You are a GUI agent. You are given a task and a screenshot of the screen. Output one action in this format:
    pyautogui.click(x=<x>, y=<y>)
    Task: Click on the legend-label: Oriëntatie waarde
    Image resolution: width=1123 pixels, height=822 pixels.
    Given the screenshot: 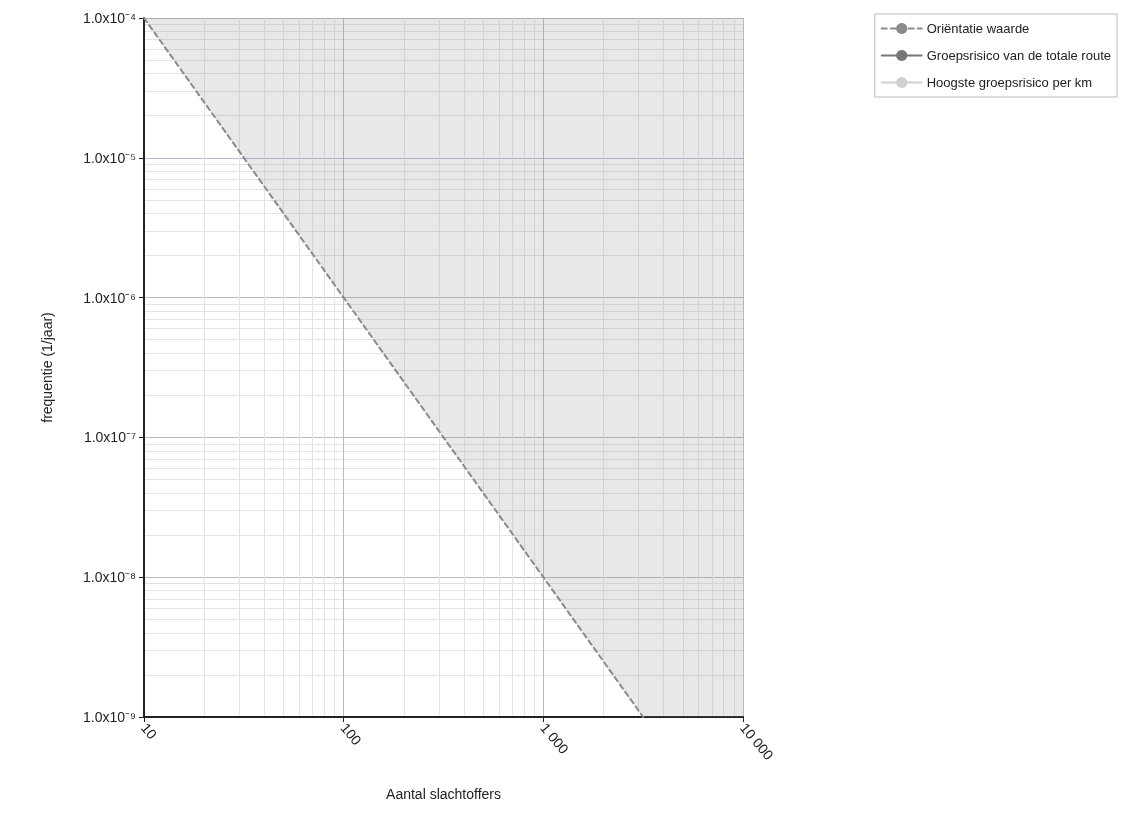 What is the action you would take?
    pyautogui.click(x=978, y=28)
    